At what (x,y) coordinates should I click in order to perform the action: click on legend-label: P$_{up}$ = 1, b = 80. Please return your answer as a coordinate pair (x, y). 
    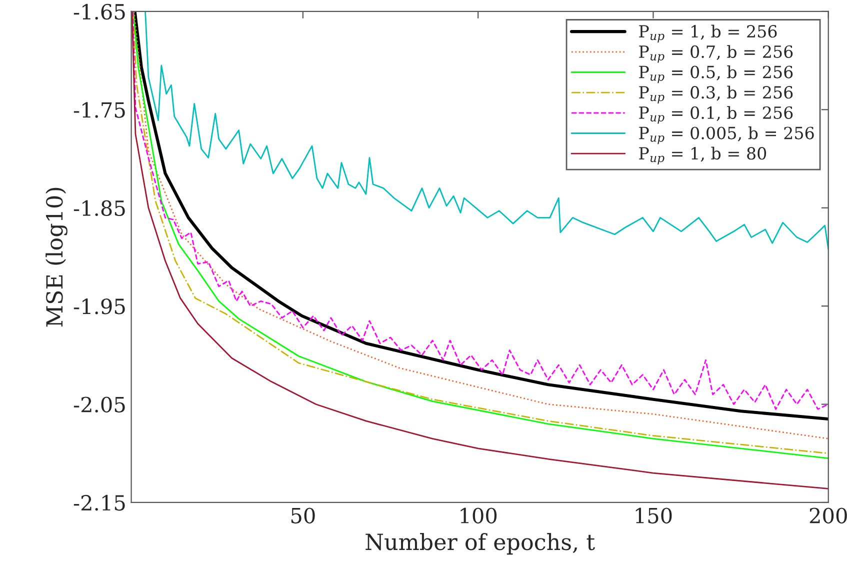
    Looking at the image, I should click on (702, 155).